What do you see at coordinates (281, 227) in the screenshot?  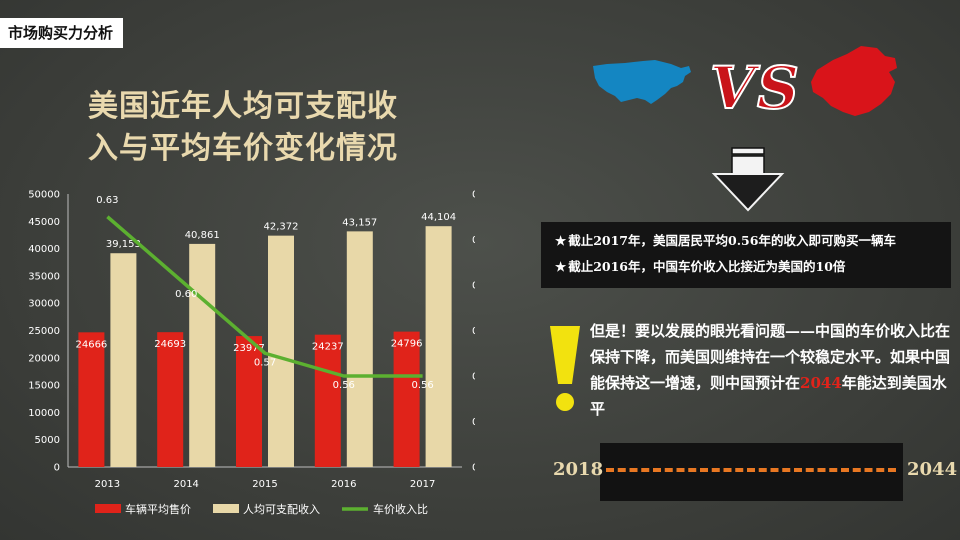 I see `label-income-2015: 42,372` at bounding box center [281, 227].